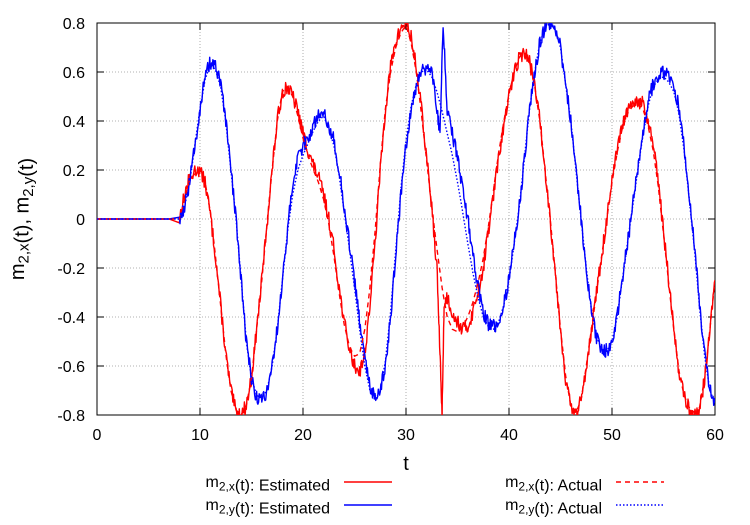 This screenshot has height=525, width=750. I want to click on legend-label: m2,x(t): Estimated, so click(268, 484).